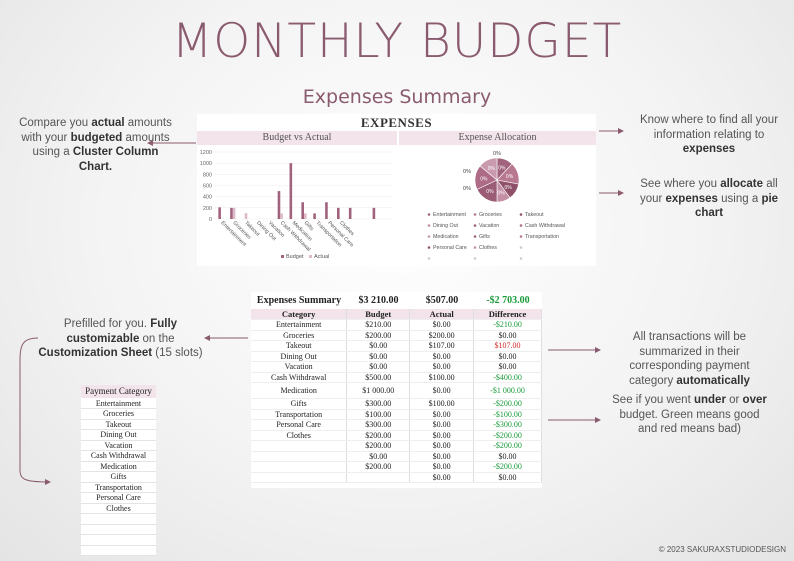 Image resolution: width=794 pixels, height=561 pixels. Describe the element at coordinates (118, 435) in the screenshot. I see `payment-category-item: Dining Out` at that location.